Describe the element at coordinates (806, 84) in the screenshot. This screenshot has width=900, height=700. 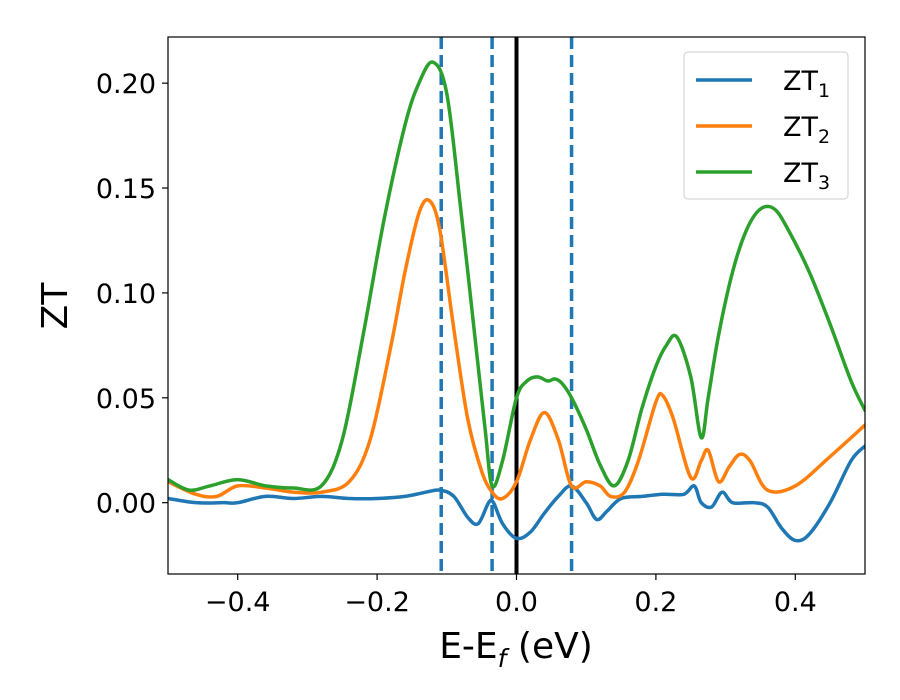
I see `legend-label-zt1: ZT1` at that location.